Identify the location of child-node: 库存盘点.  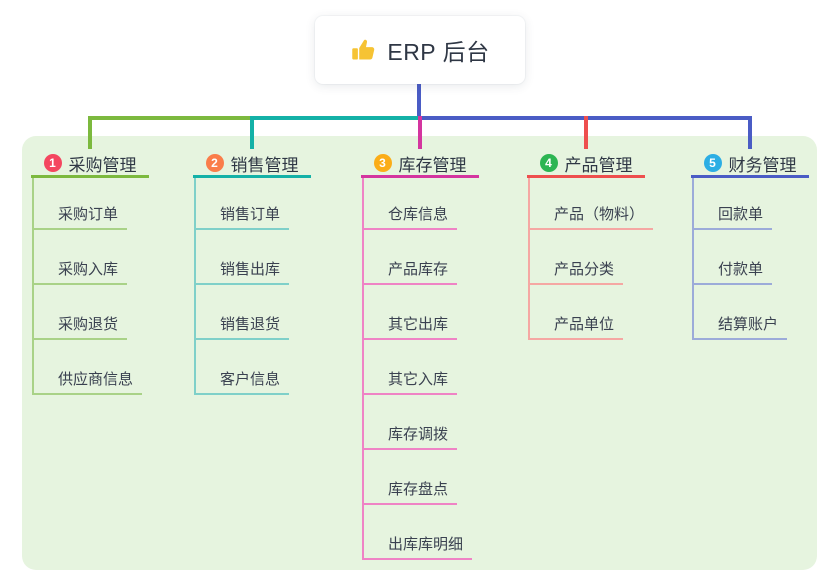
(410, 492).